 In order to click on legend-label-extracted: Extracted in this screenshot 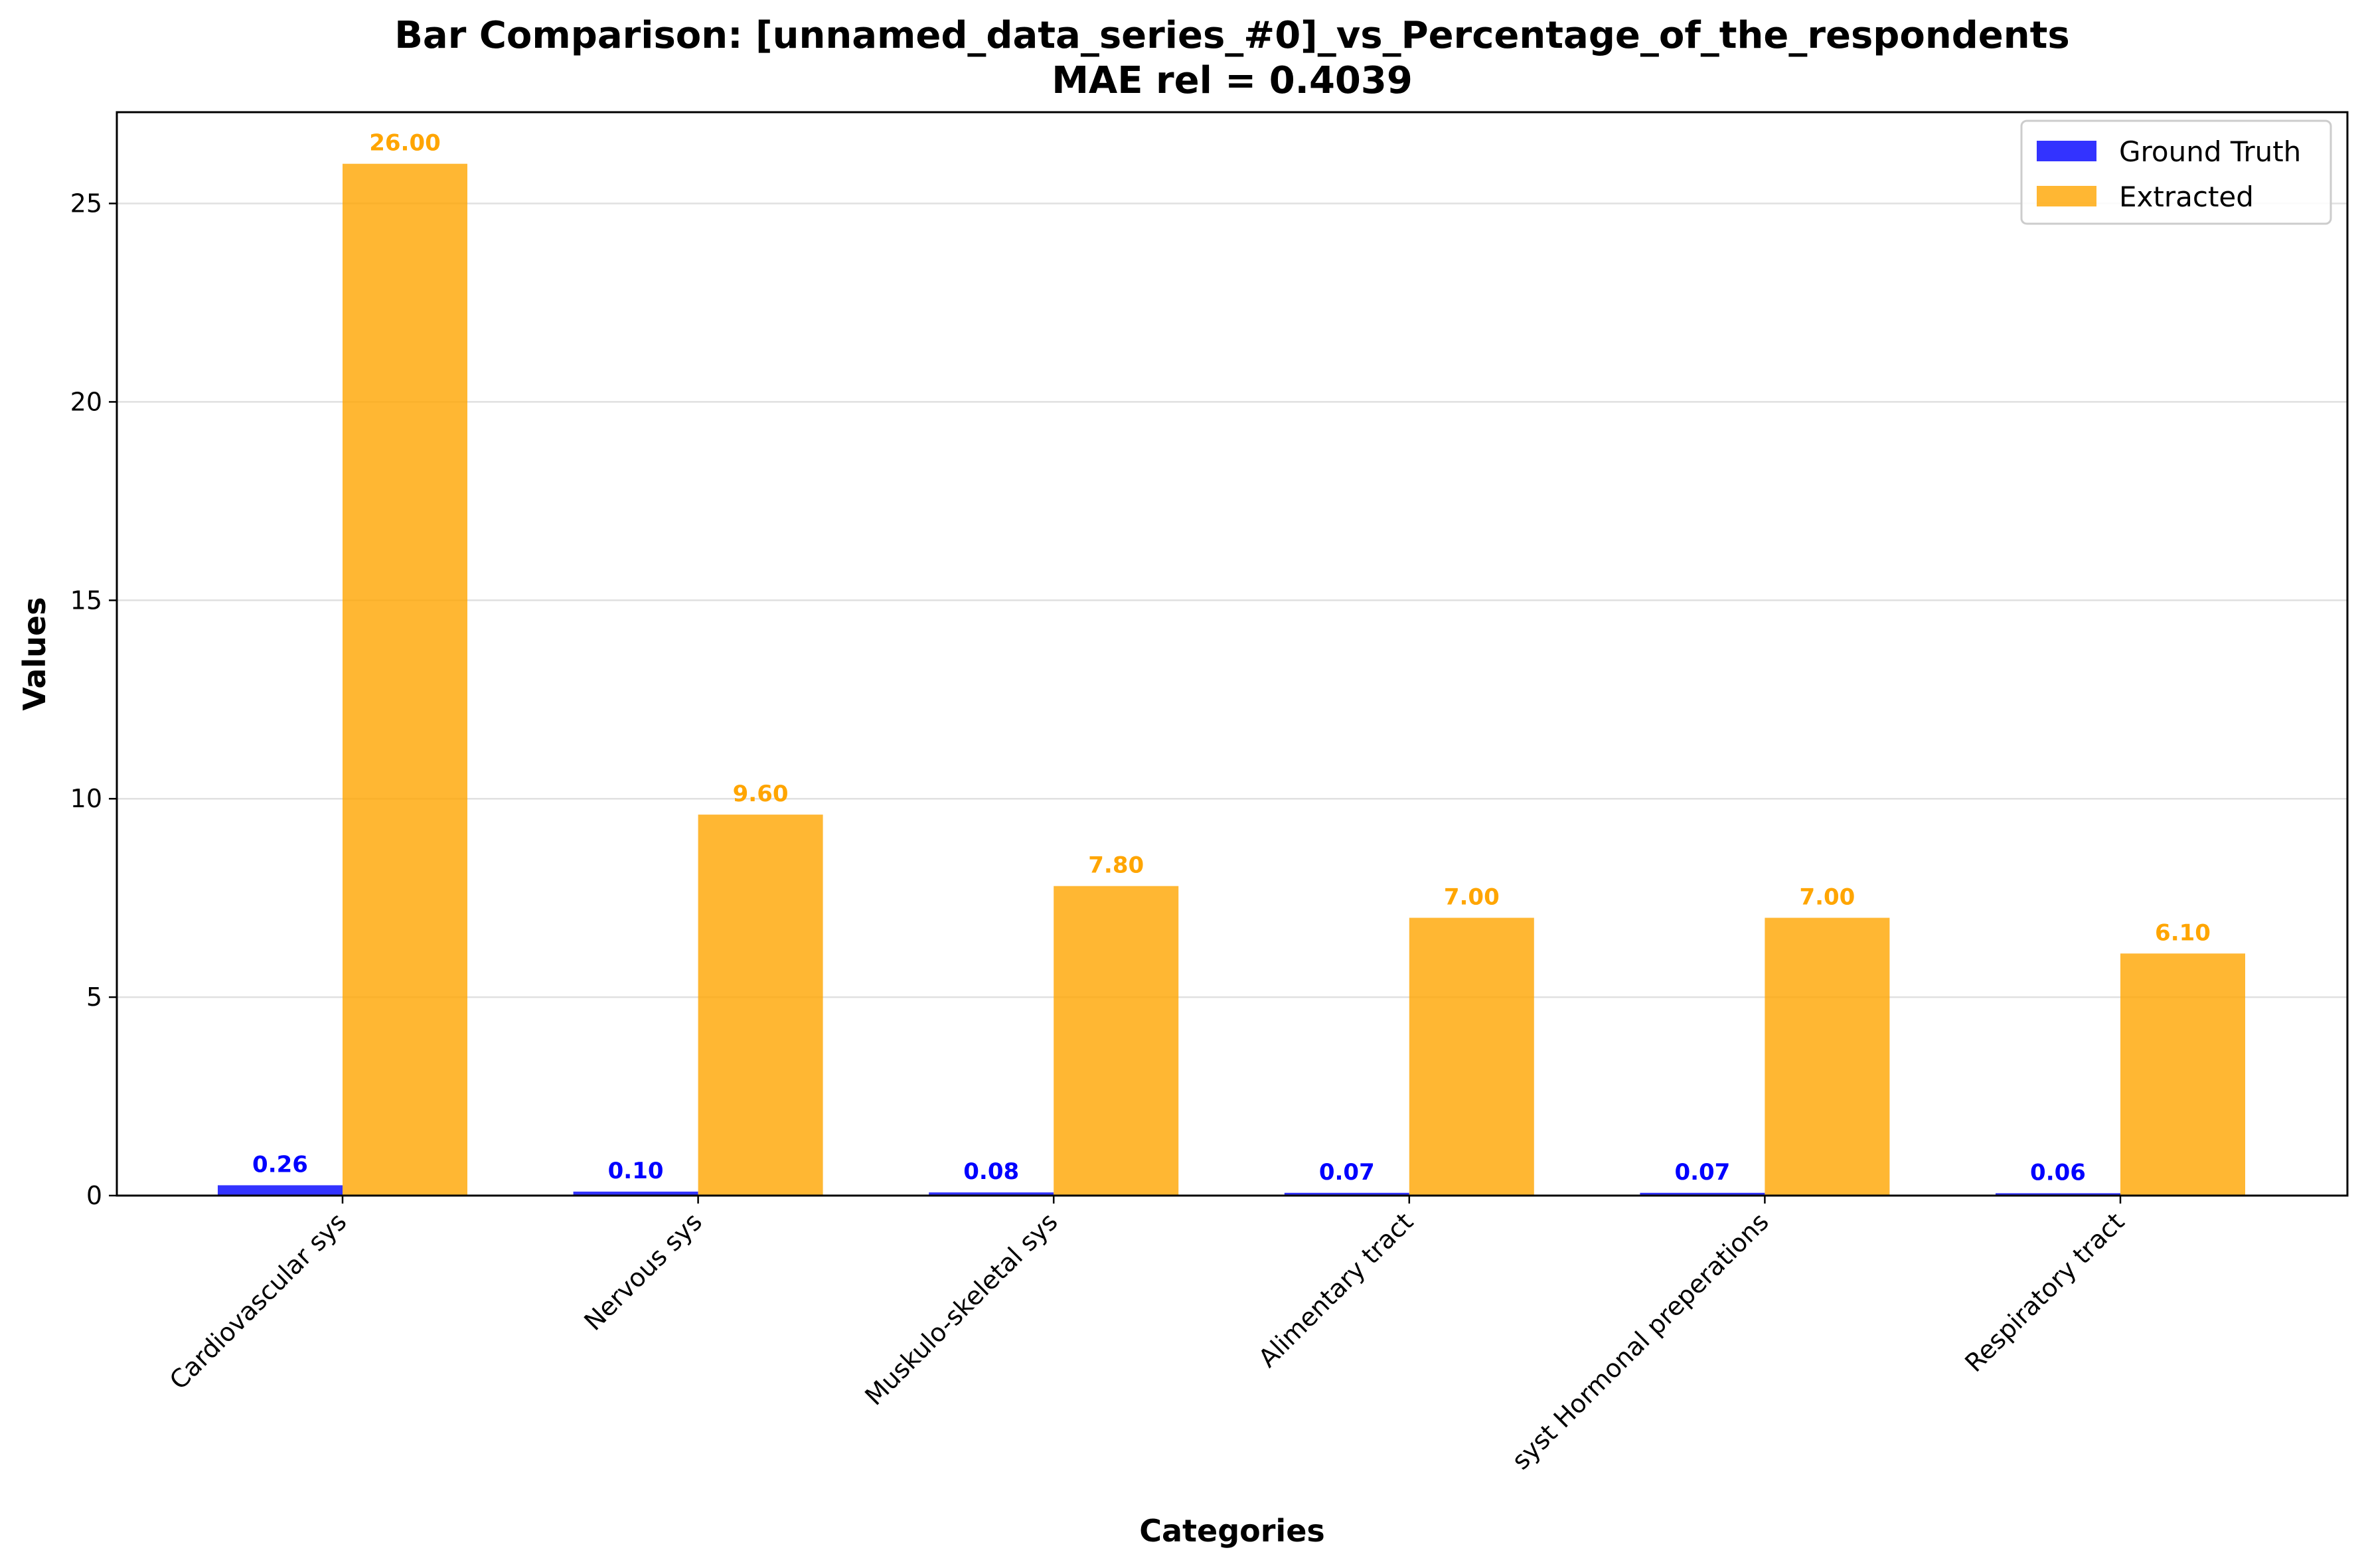, I will do `click(2187, 197)`.